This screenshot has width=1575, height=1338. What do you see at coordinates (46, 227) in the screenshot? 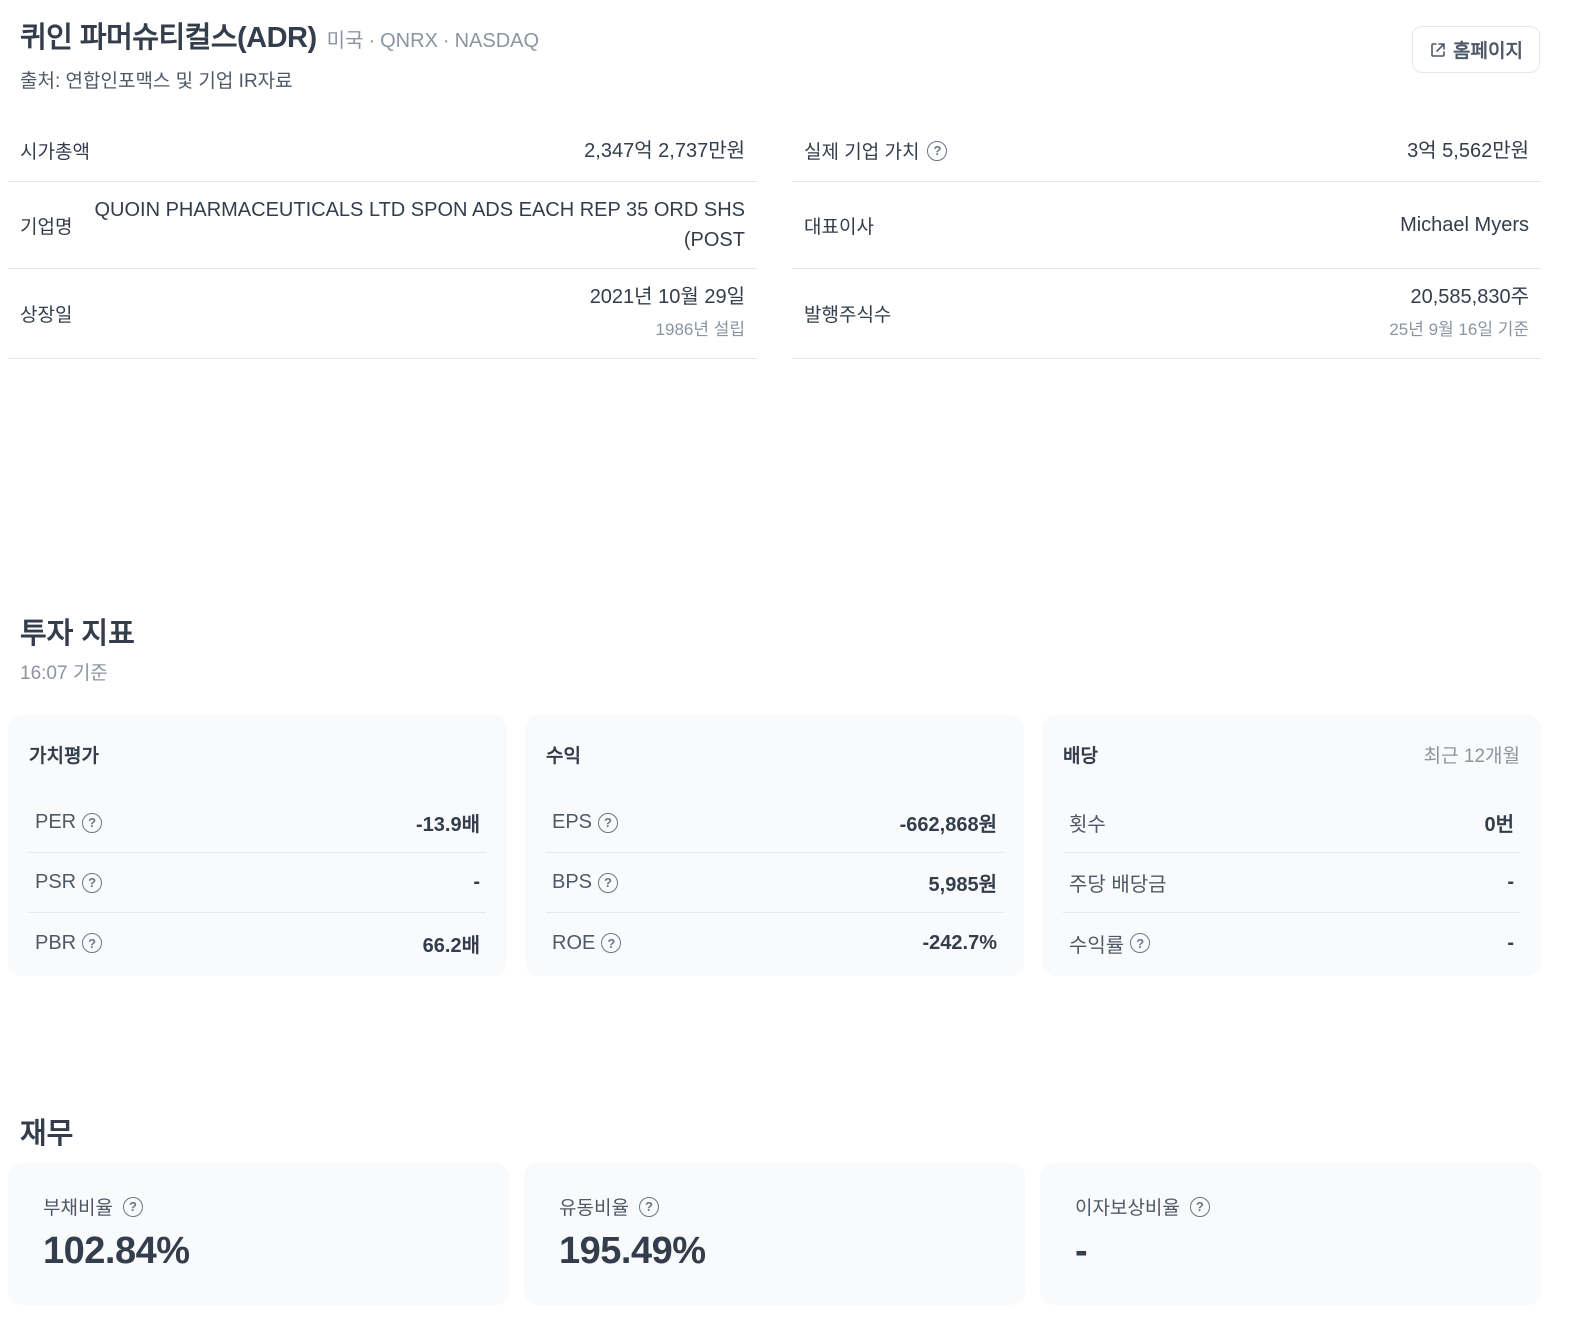
I see `info-label: 기업명` at bounding box center [46, 227].